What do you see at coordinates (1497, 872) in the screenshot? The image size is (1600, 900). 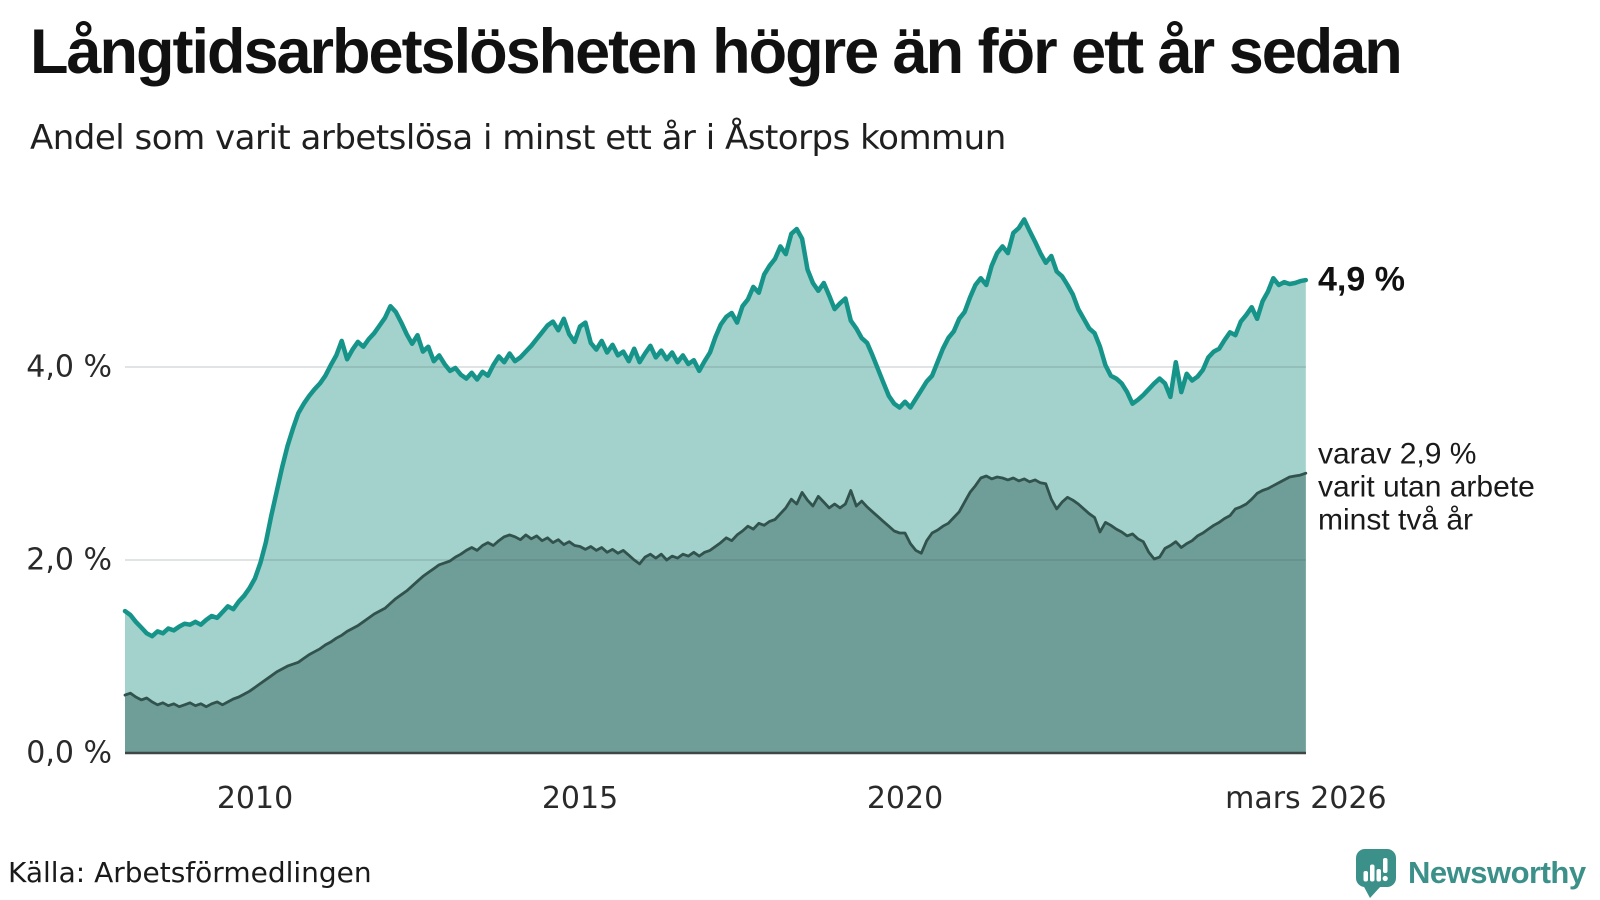 I see `brand-name: Newsworthy` at bounding box center [1497, 872].